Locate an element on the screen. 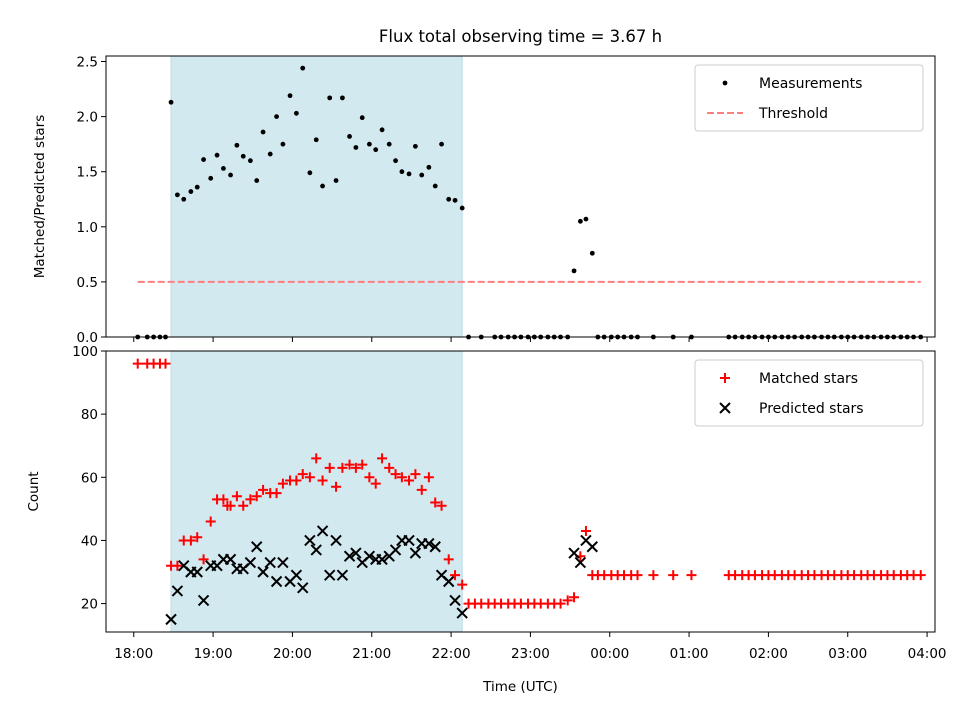 This screenshot has width=960, height=720. legend-predicted-swatch is located at coordinates (725, 408).